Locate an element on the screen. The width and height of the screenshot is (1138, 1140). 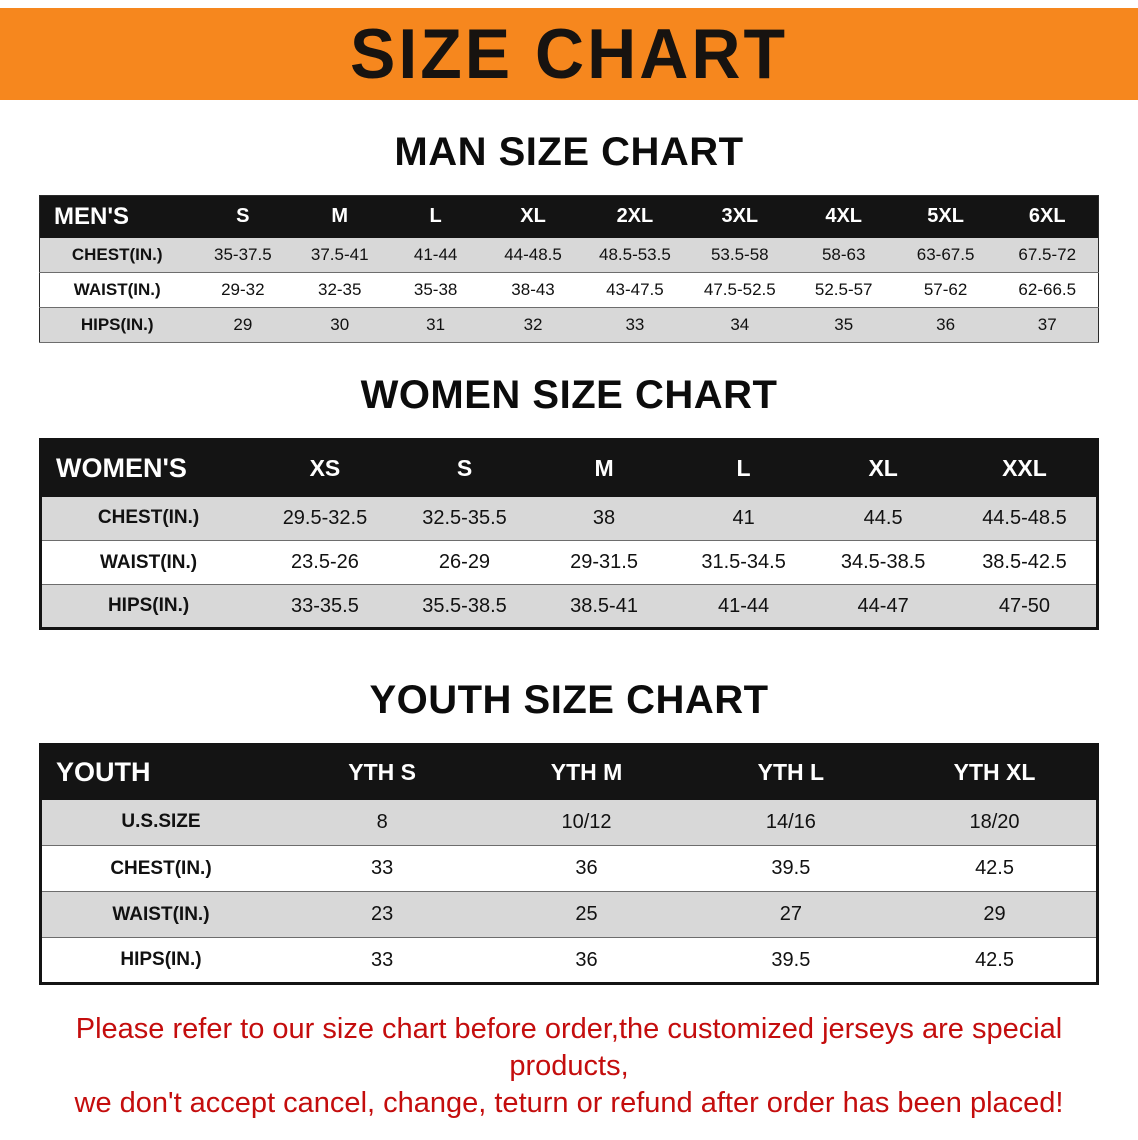
size-value: 23.5-26 is located at coordinates (325, 562).